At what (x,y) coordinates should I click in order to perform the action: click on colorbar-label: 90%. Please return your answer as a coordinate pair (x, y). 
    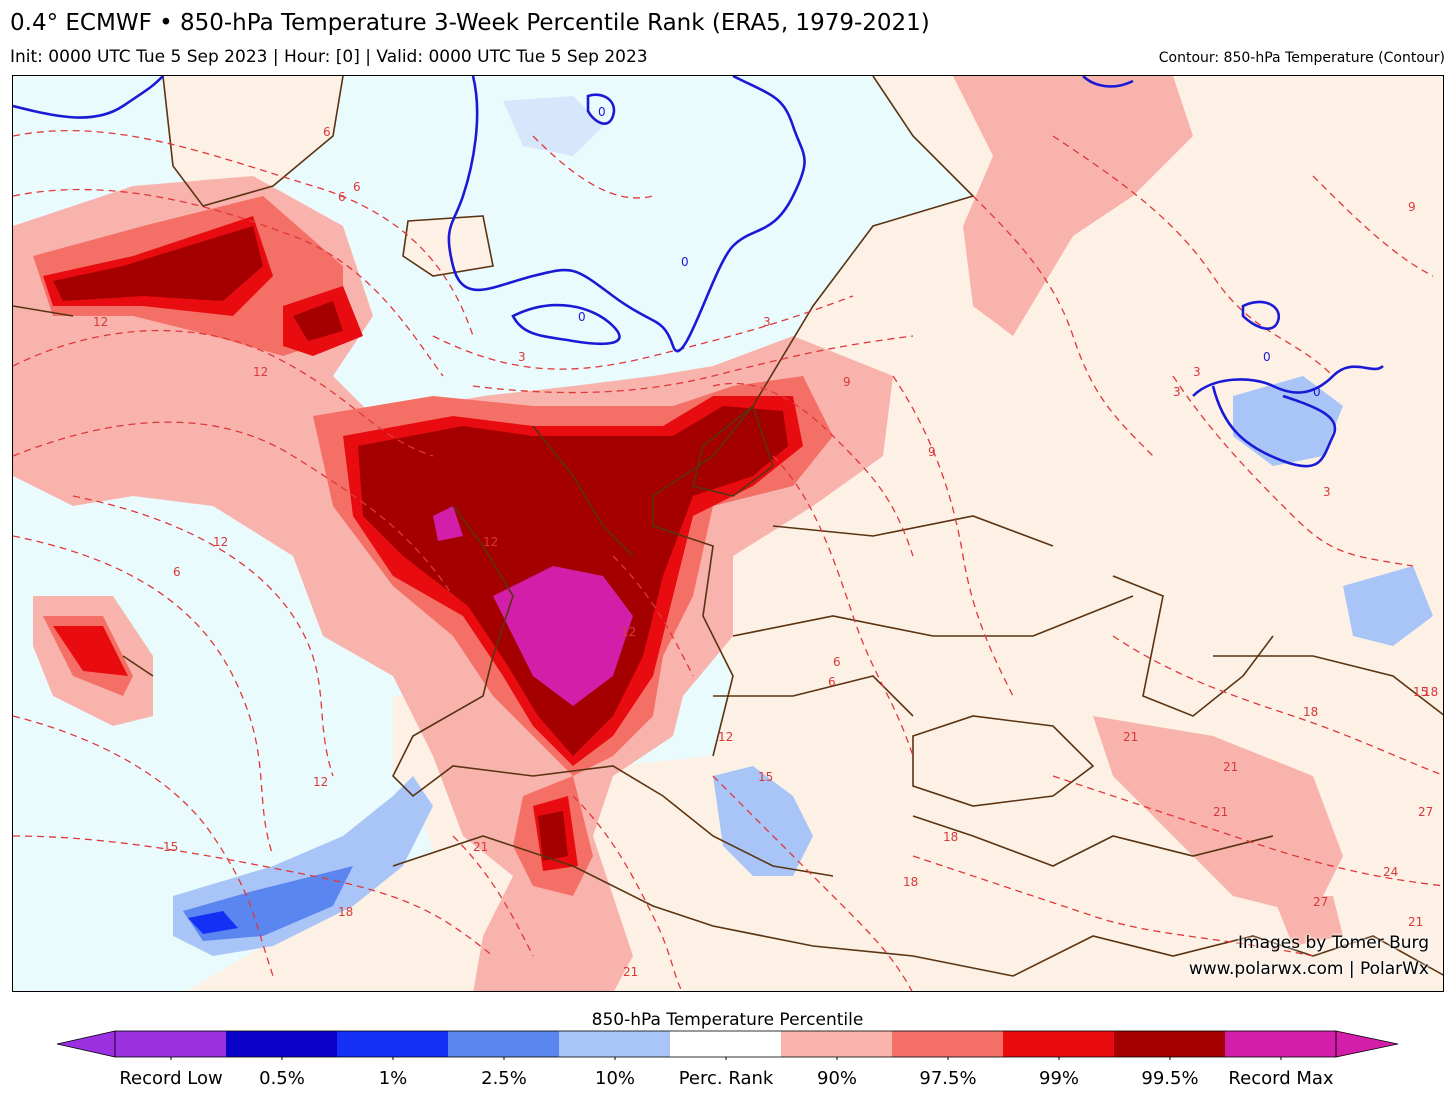
    Looking at the image, I should click on (837, 1078).